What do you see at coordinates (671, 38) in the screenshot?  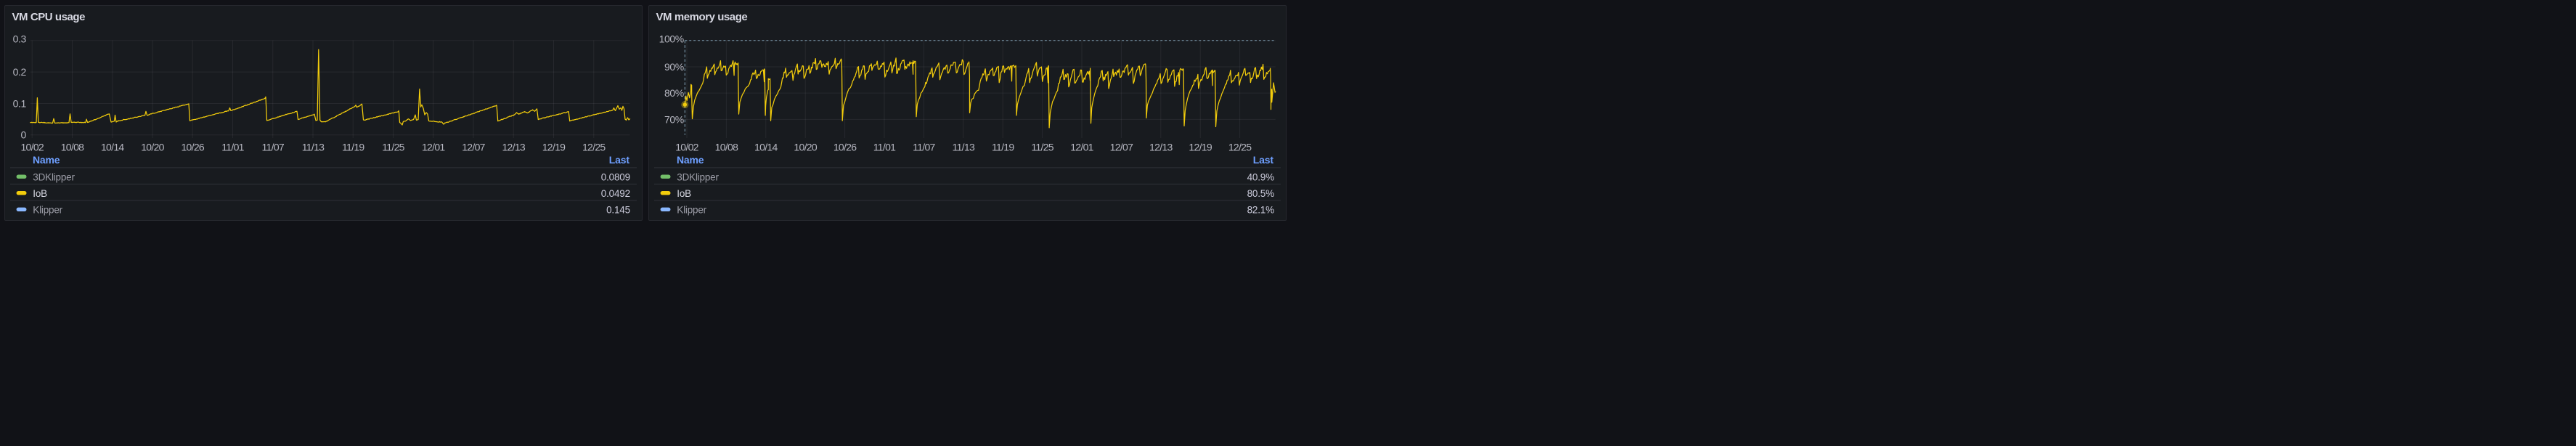 I see `svg-text: 100%` at bounding box center [671, 38].